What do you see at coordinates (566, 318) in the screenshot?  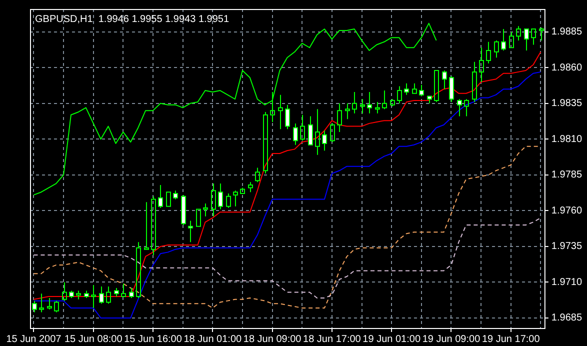 I see `y-tick-label: 1.9685` at bounding box center [566, 318].